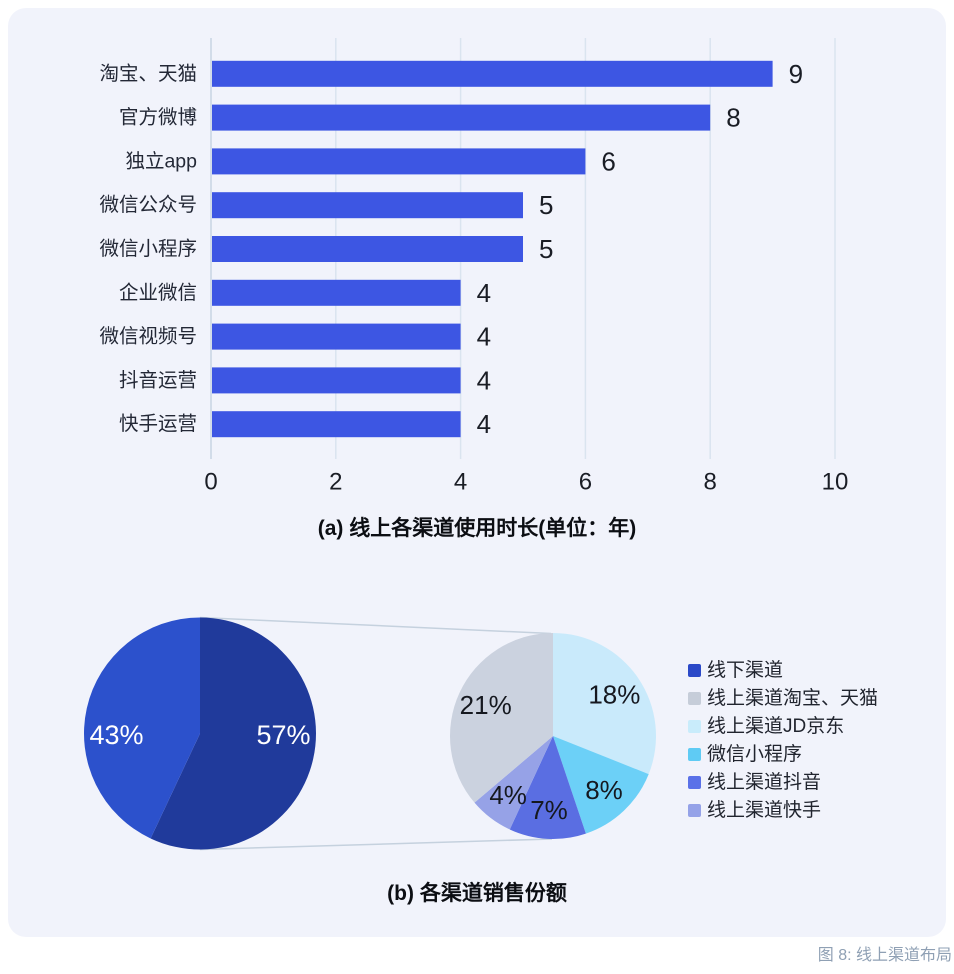 The height and width of the screenshot is (974, 954). I want to click on category-label: 快手运营, so click(158, 424).